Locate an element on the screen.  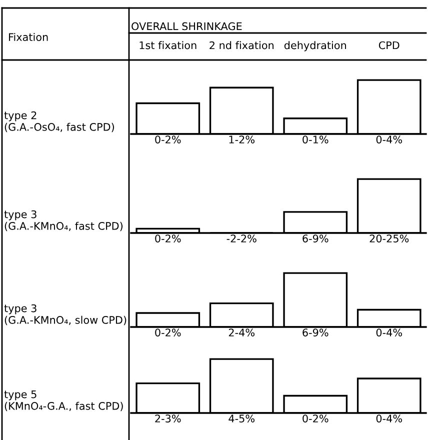
text: 4-5% is located at coordinates (241, 418).